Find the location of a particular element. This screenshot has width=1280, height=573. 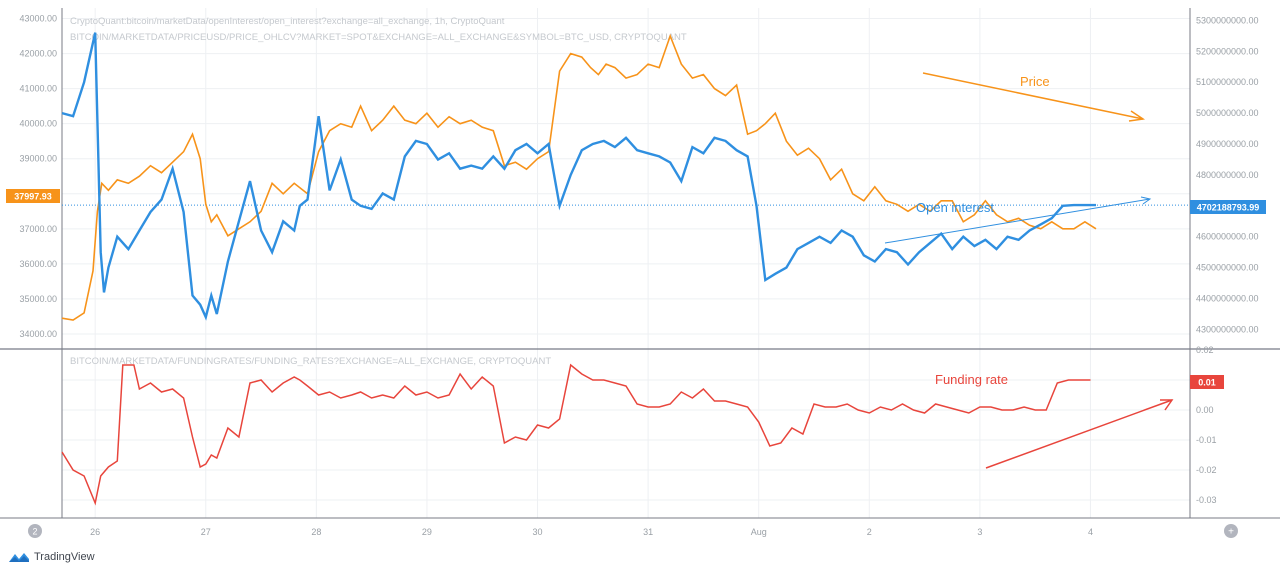

funding-trend-arrow is located at coordinates (1079, 434).